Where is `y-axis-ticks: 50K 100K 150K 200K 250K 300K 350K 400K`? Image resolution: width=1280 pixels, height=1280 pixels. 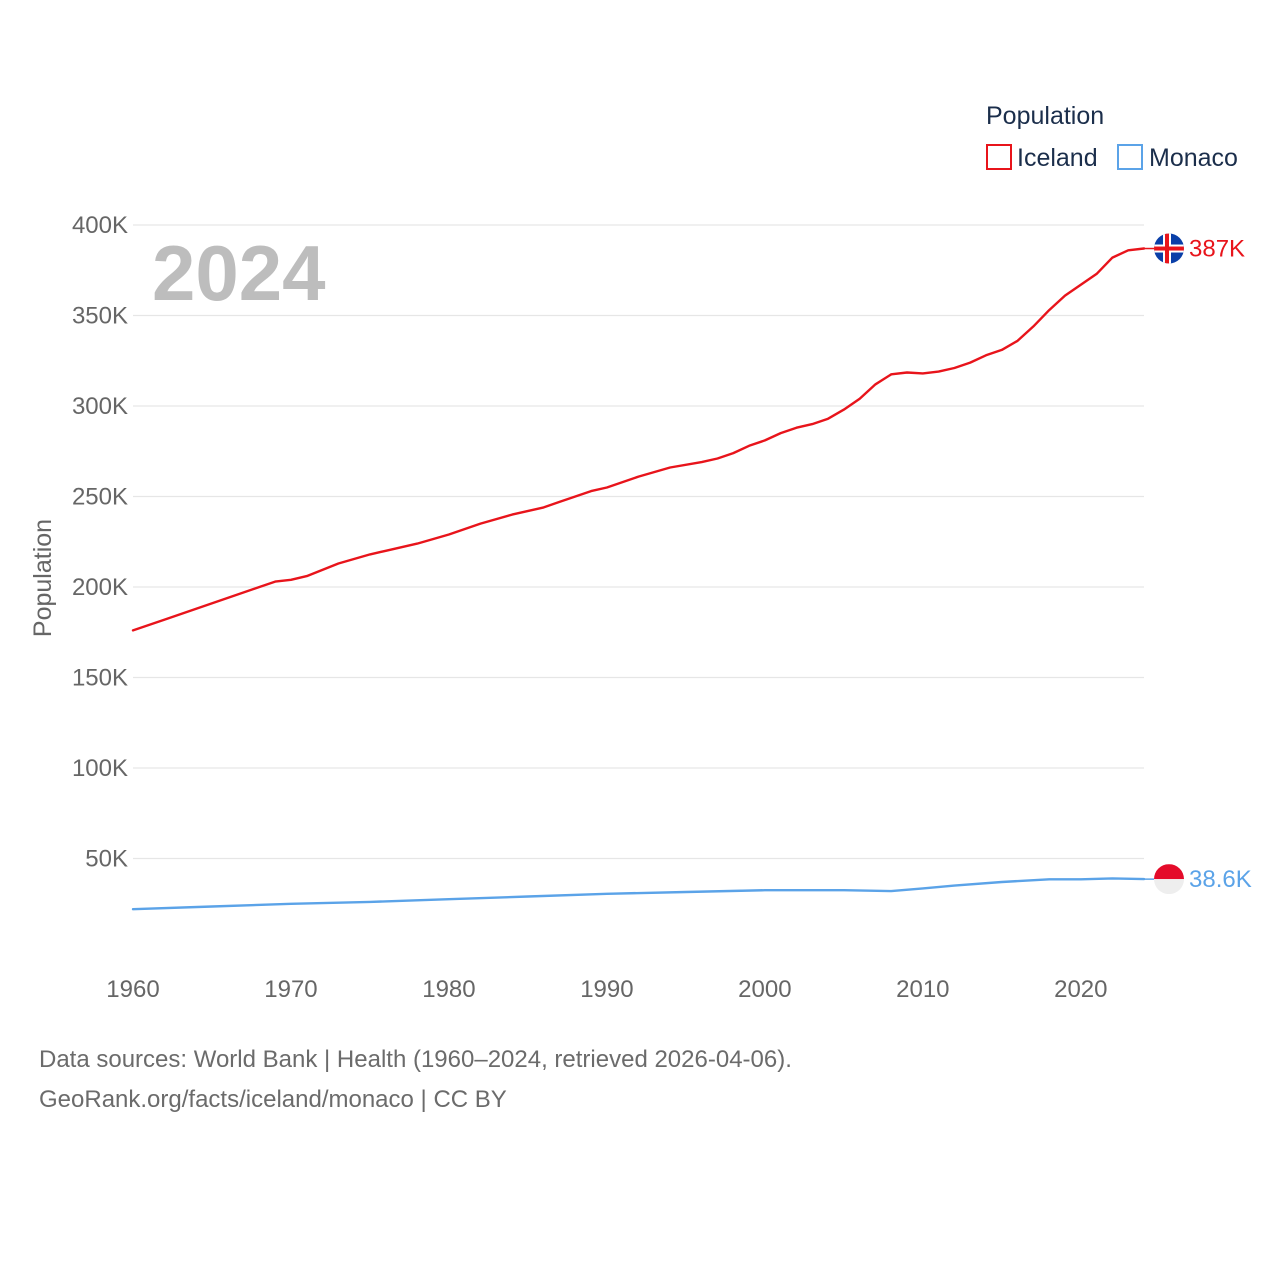
y-axis-ticks: 50K 100K 150K 200K 250K 300K 350K 400K is located at coordinates (100, 542).